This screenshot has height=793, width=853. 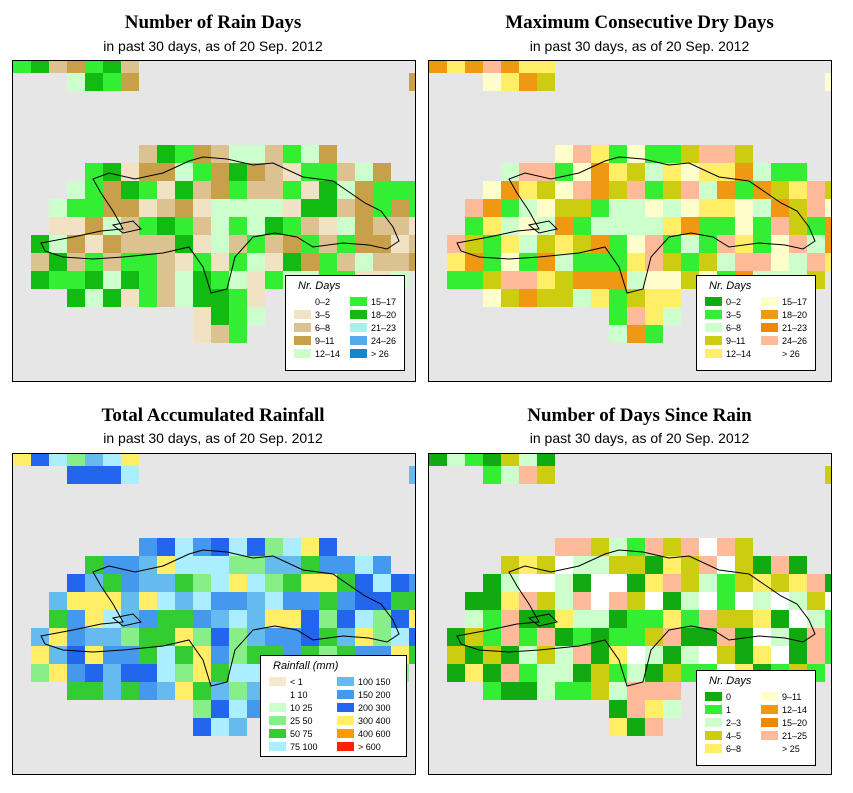 What do you see at coordinates (725, 340) in the screenshot?
I see `legend-entry: 9–11` at bounding box center [725, 340].